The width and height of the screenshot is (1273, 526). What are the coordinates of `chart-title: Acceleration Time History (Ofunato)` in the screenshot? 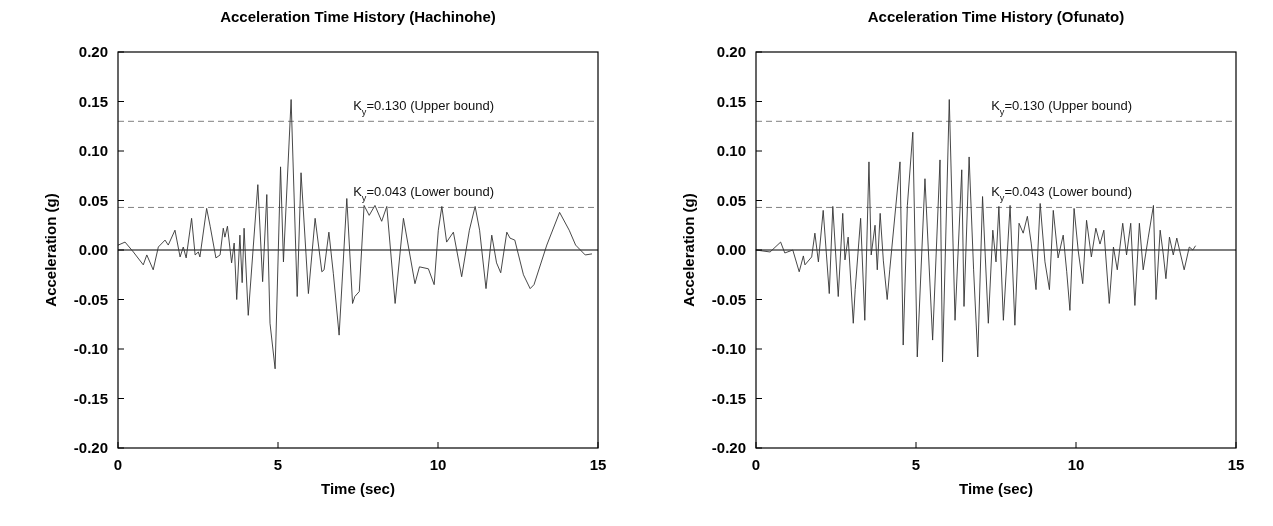 It's located at (996, 16).